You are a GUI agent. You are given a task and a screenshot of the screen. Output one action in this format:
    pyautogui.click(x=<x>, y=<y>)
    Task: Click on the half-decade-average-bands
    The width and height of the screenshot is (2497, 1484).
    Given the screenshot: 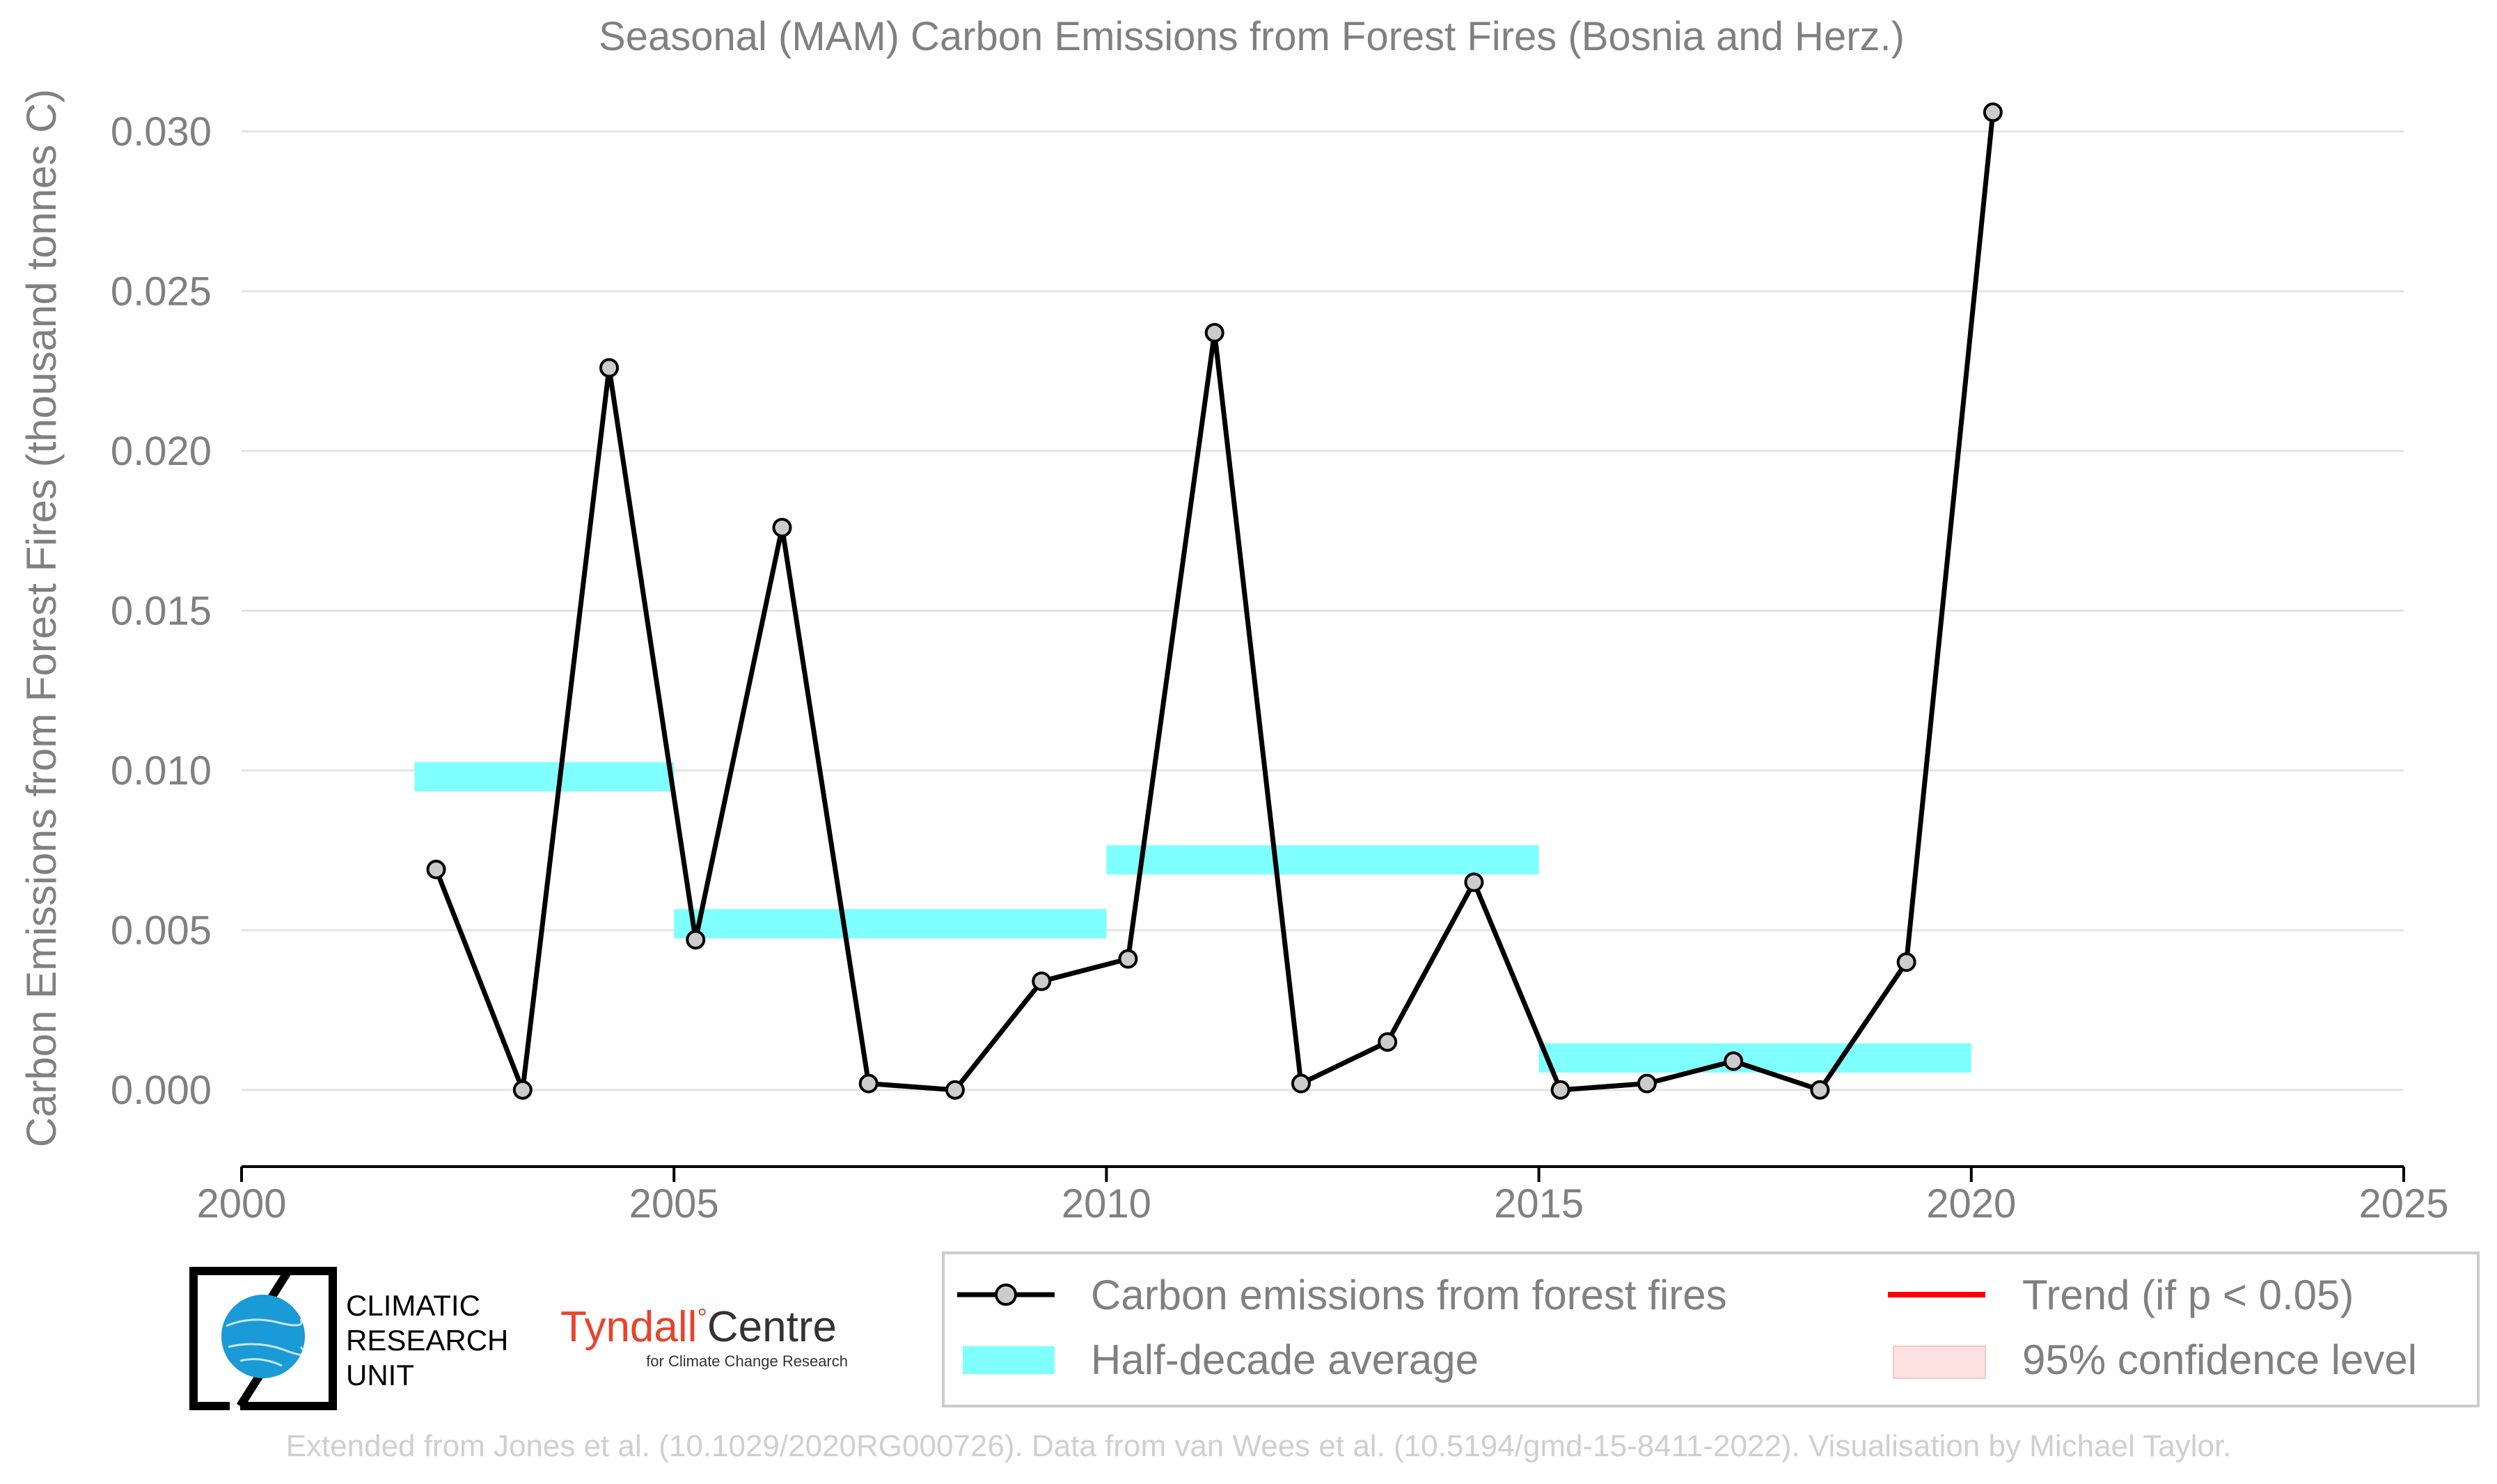 What is the action you would take?
    pyautogui.click(x=1192, y=918)
    